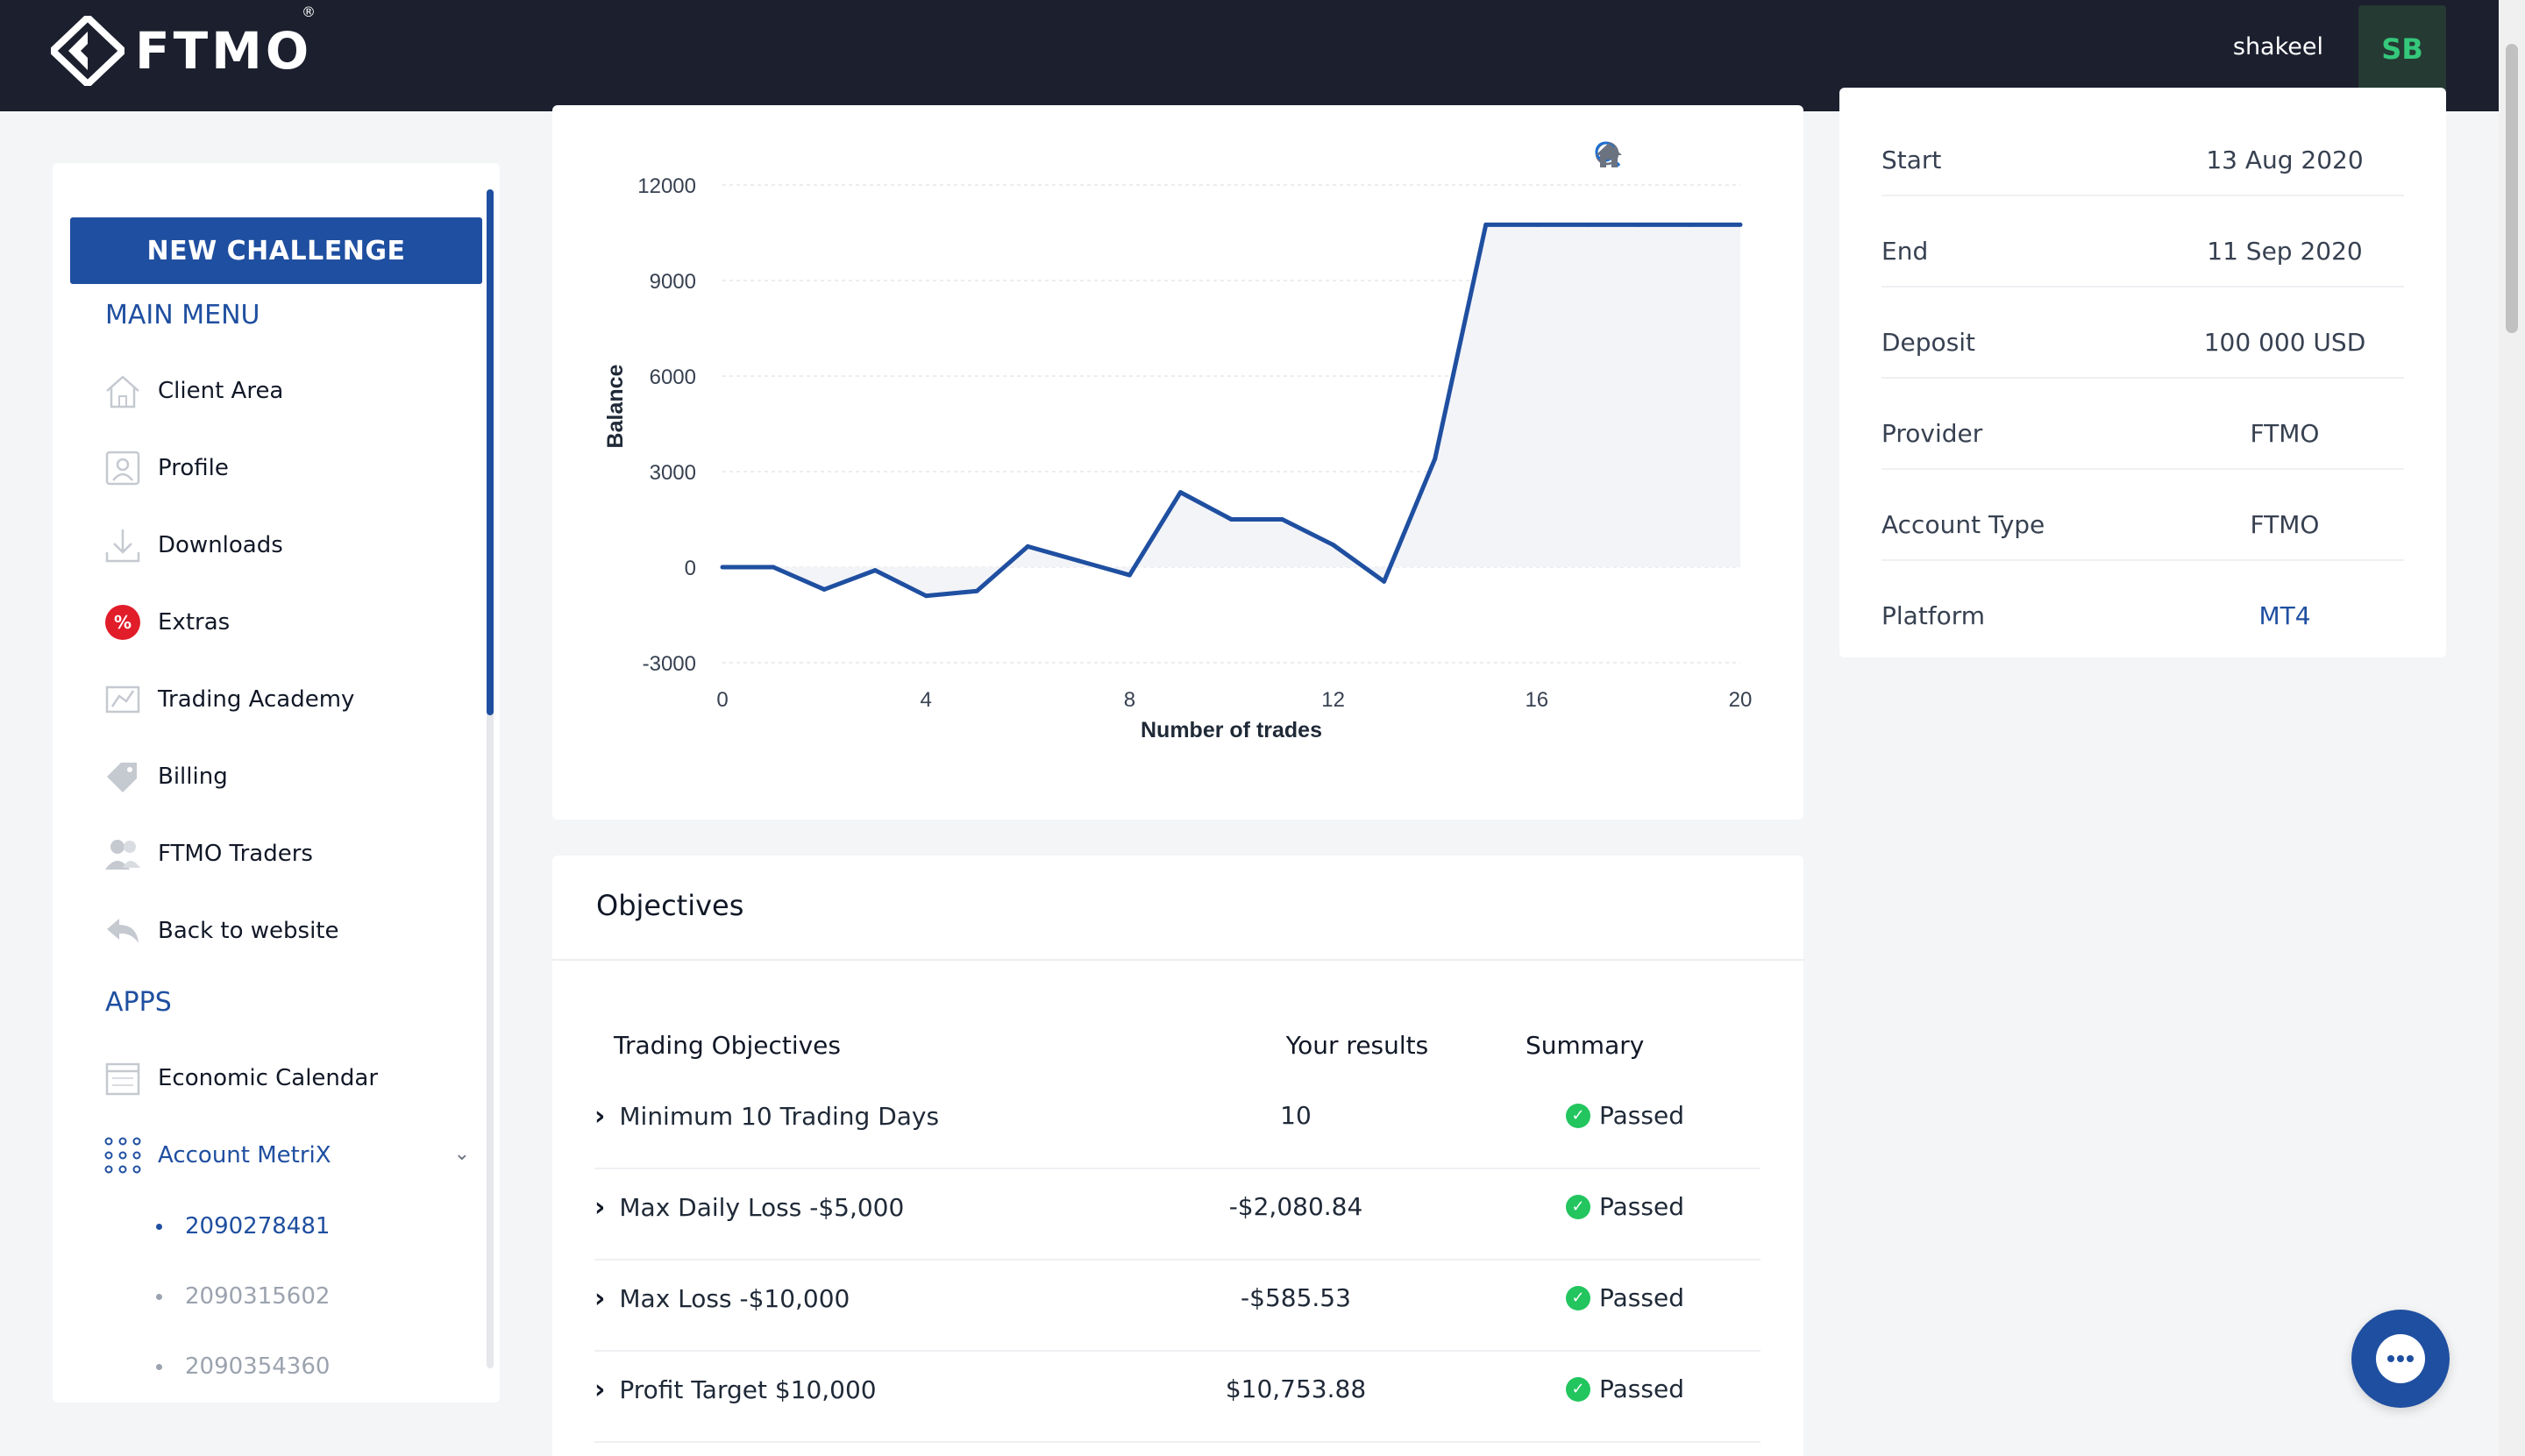 This screenshot has width=2525, height=1456. Describe the element at coordinates (2142, 606) in the screenshot. I see `info-row-platform: Platform MT4` at that location.